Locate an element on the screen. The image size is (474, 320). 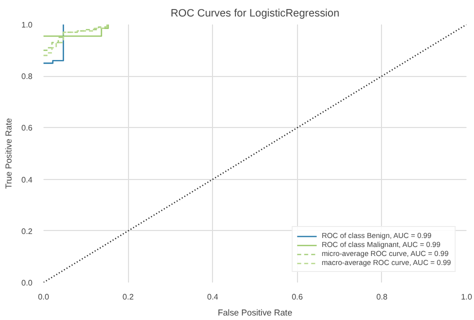
y-tick-label: 1.0 is located at coordinates (27, 25).